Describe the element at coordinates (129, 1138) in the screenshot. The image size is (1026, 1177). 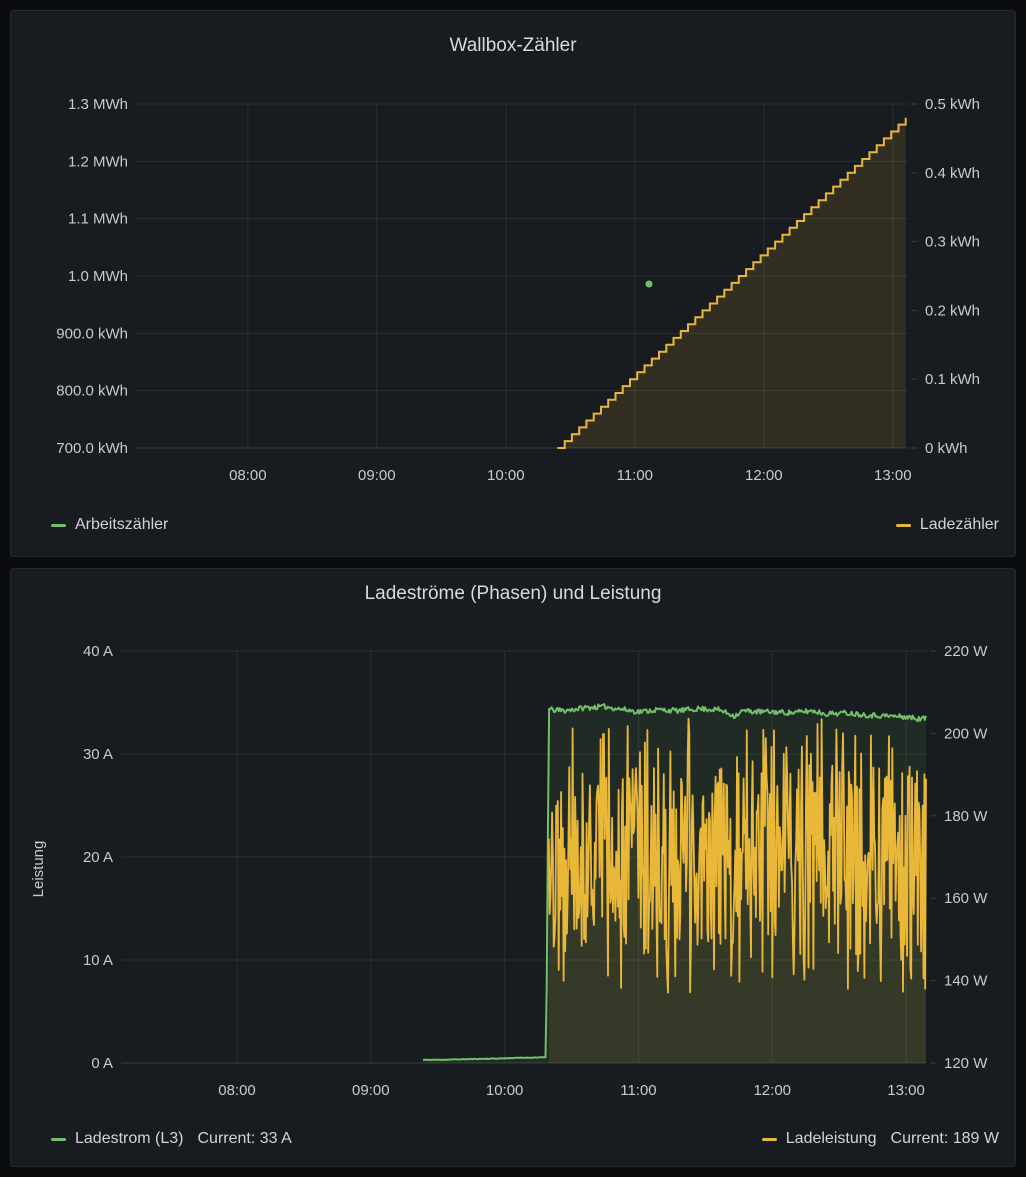
I see `legend-label: Ladestrom (L3)` at that location.